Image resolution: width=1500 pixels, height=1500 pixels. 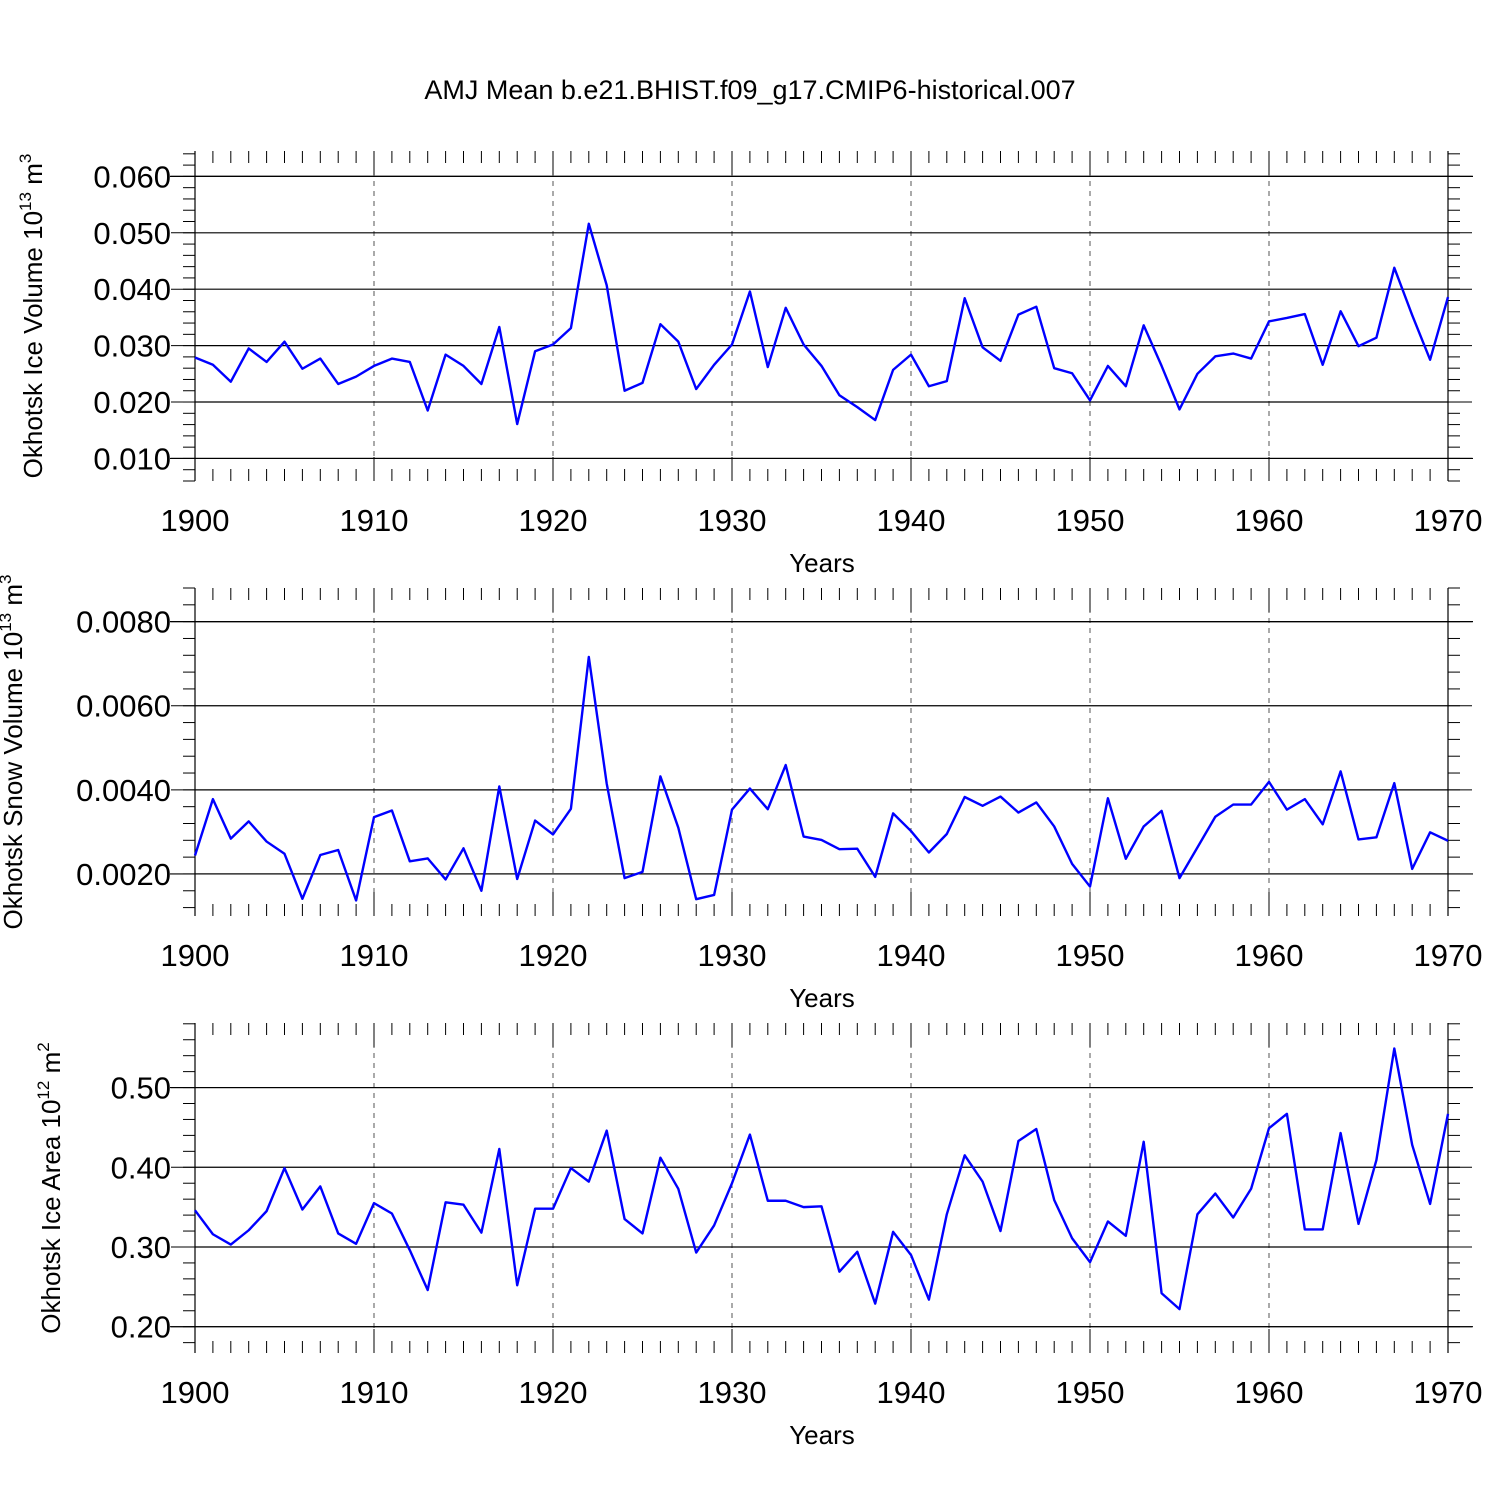 I want to click on y-tick-label: 0.010, so click(x=132, y=458).